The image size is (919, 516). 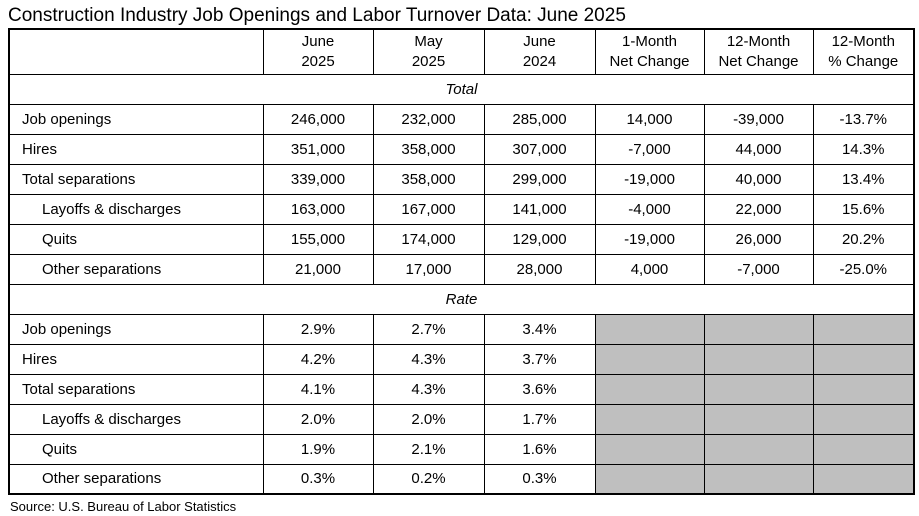 What do you see at coordinates (136, 51) in the screenshot?
I see `row-label-column-header` at bounding box center [136, 51].